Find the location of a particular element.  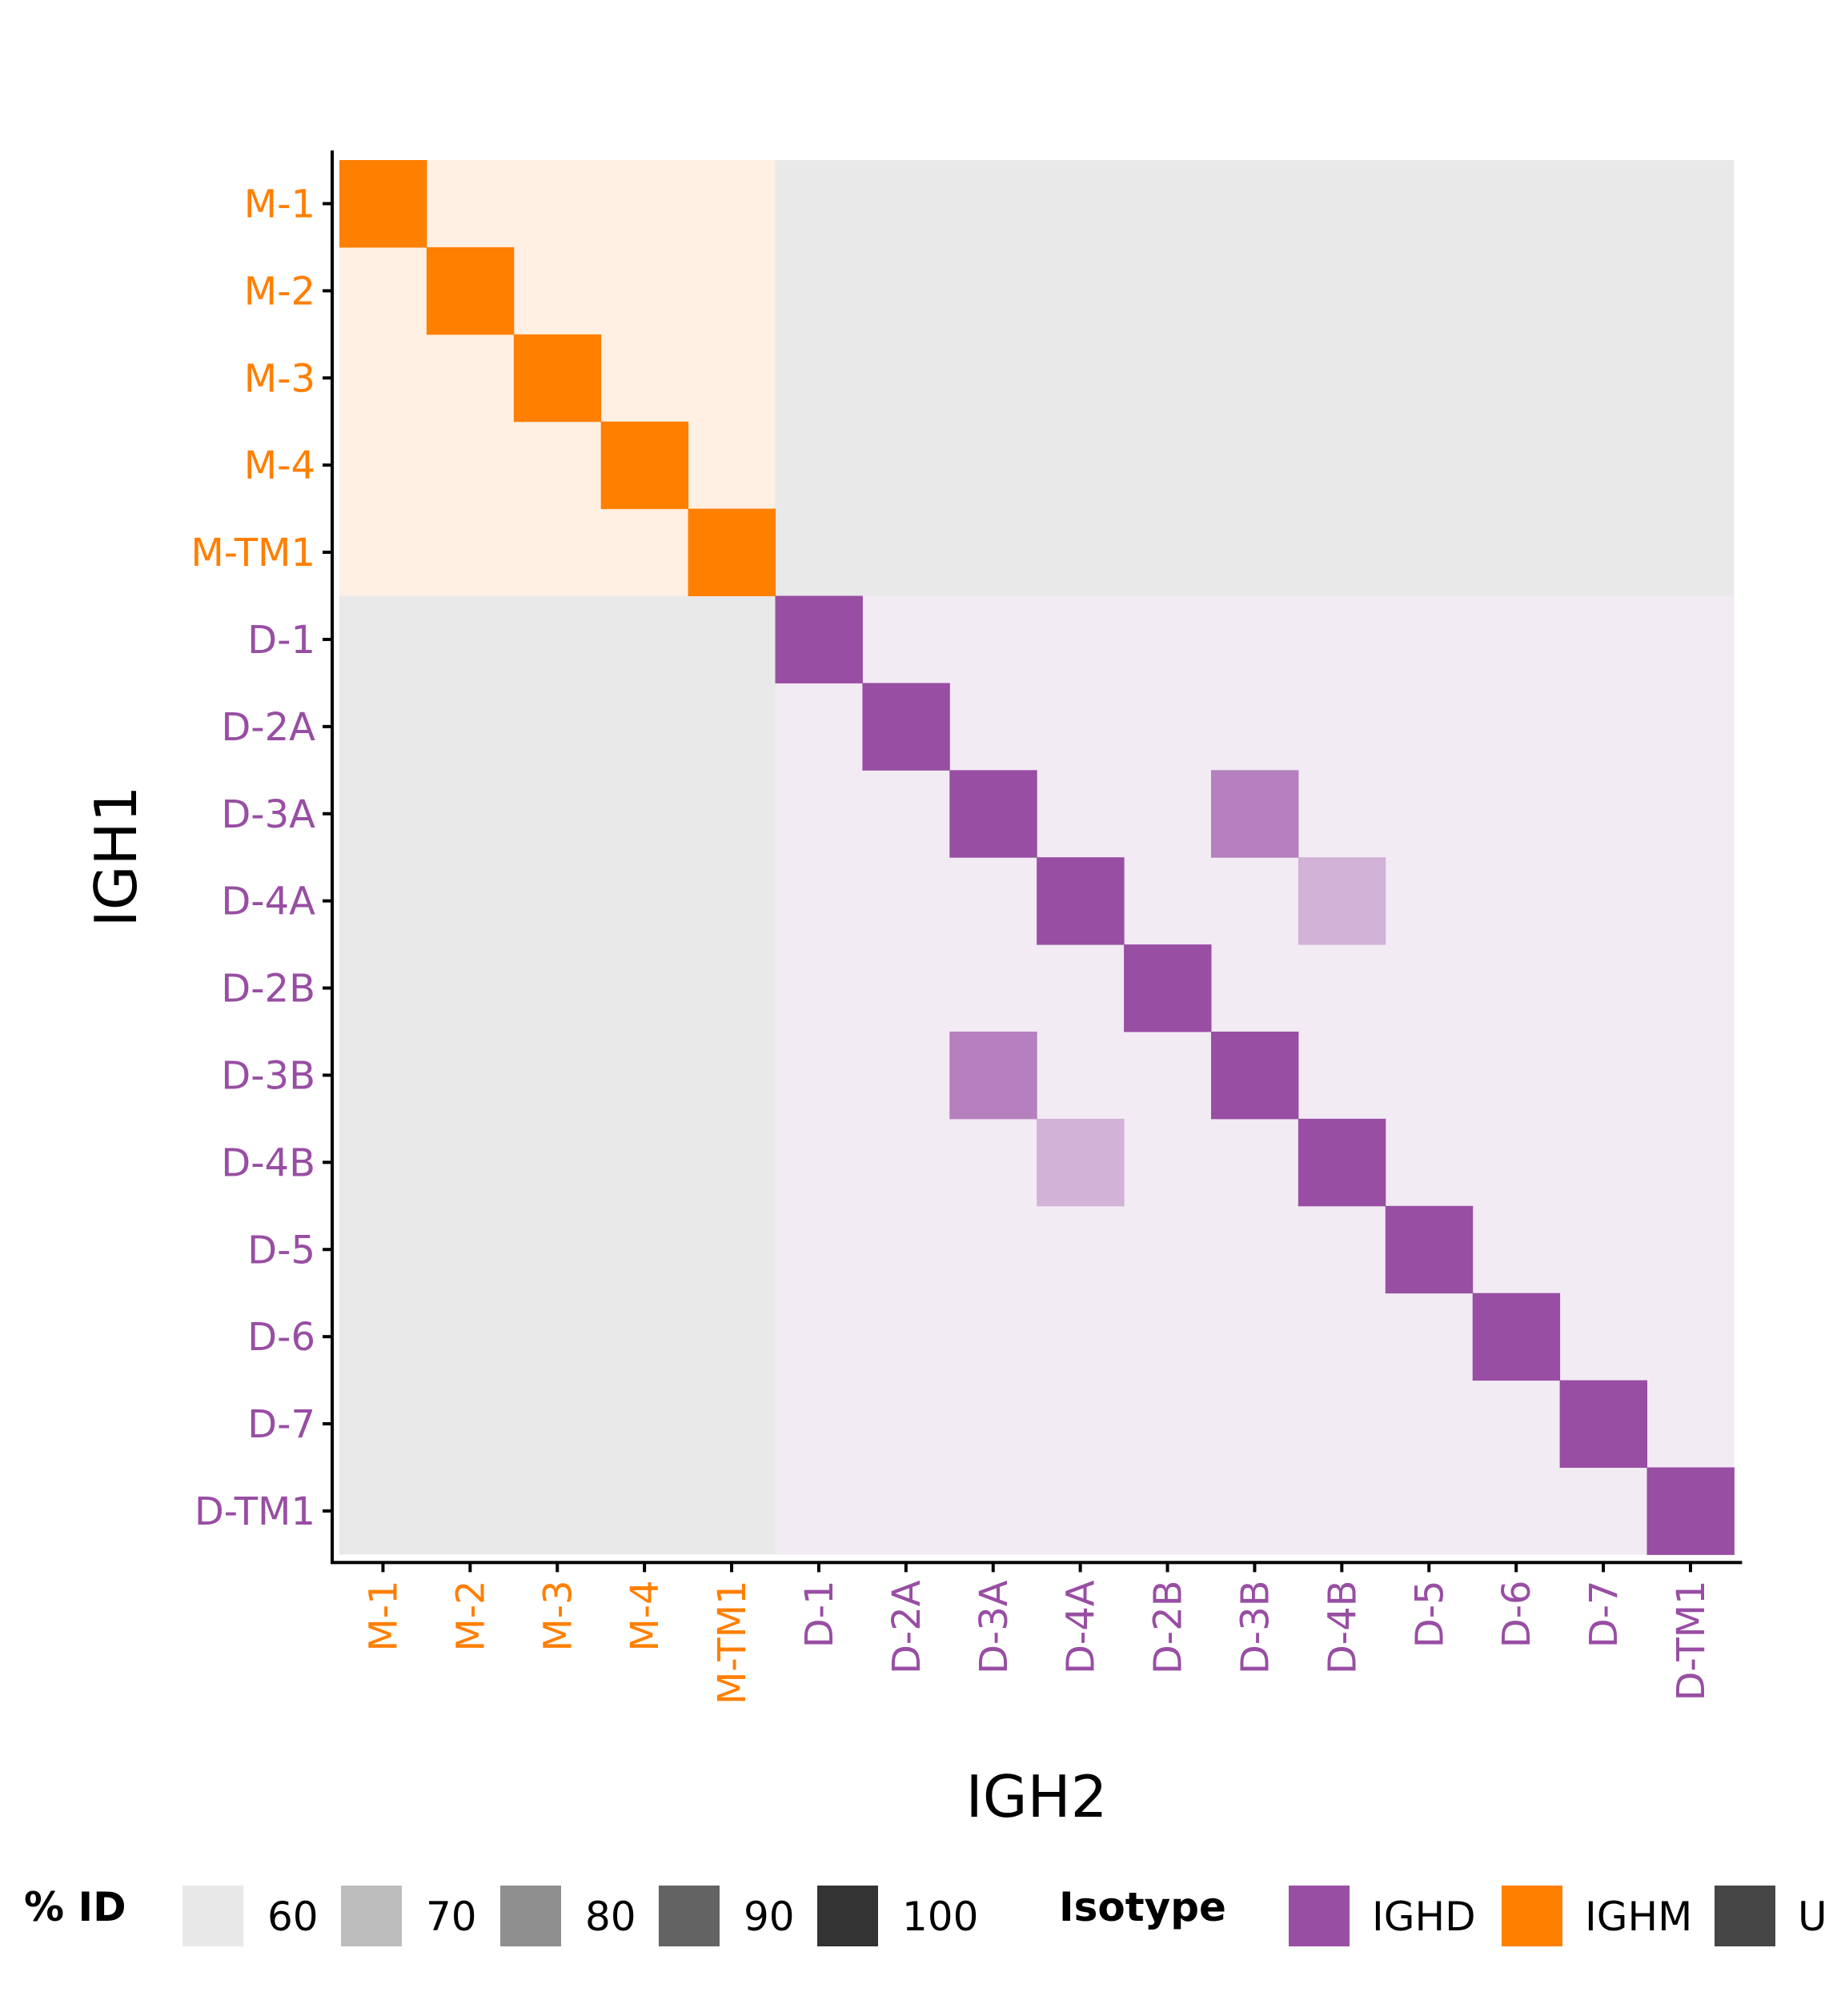

legend: % ID 60 70 80 90 100 Isotype IGHD IGHM U is located at coordinates (925, 1915).